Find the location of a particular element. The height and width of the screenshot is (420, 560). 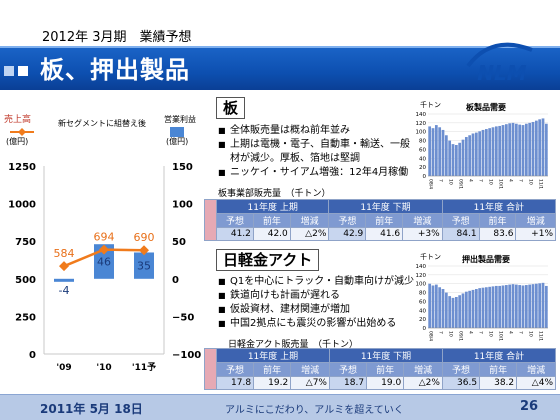

right-axis-tick: −50 is located at coordinates (183, 317).